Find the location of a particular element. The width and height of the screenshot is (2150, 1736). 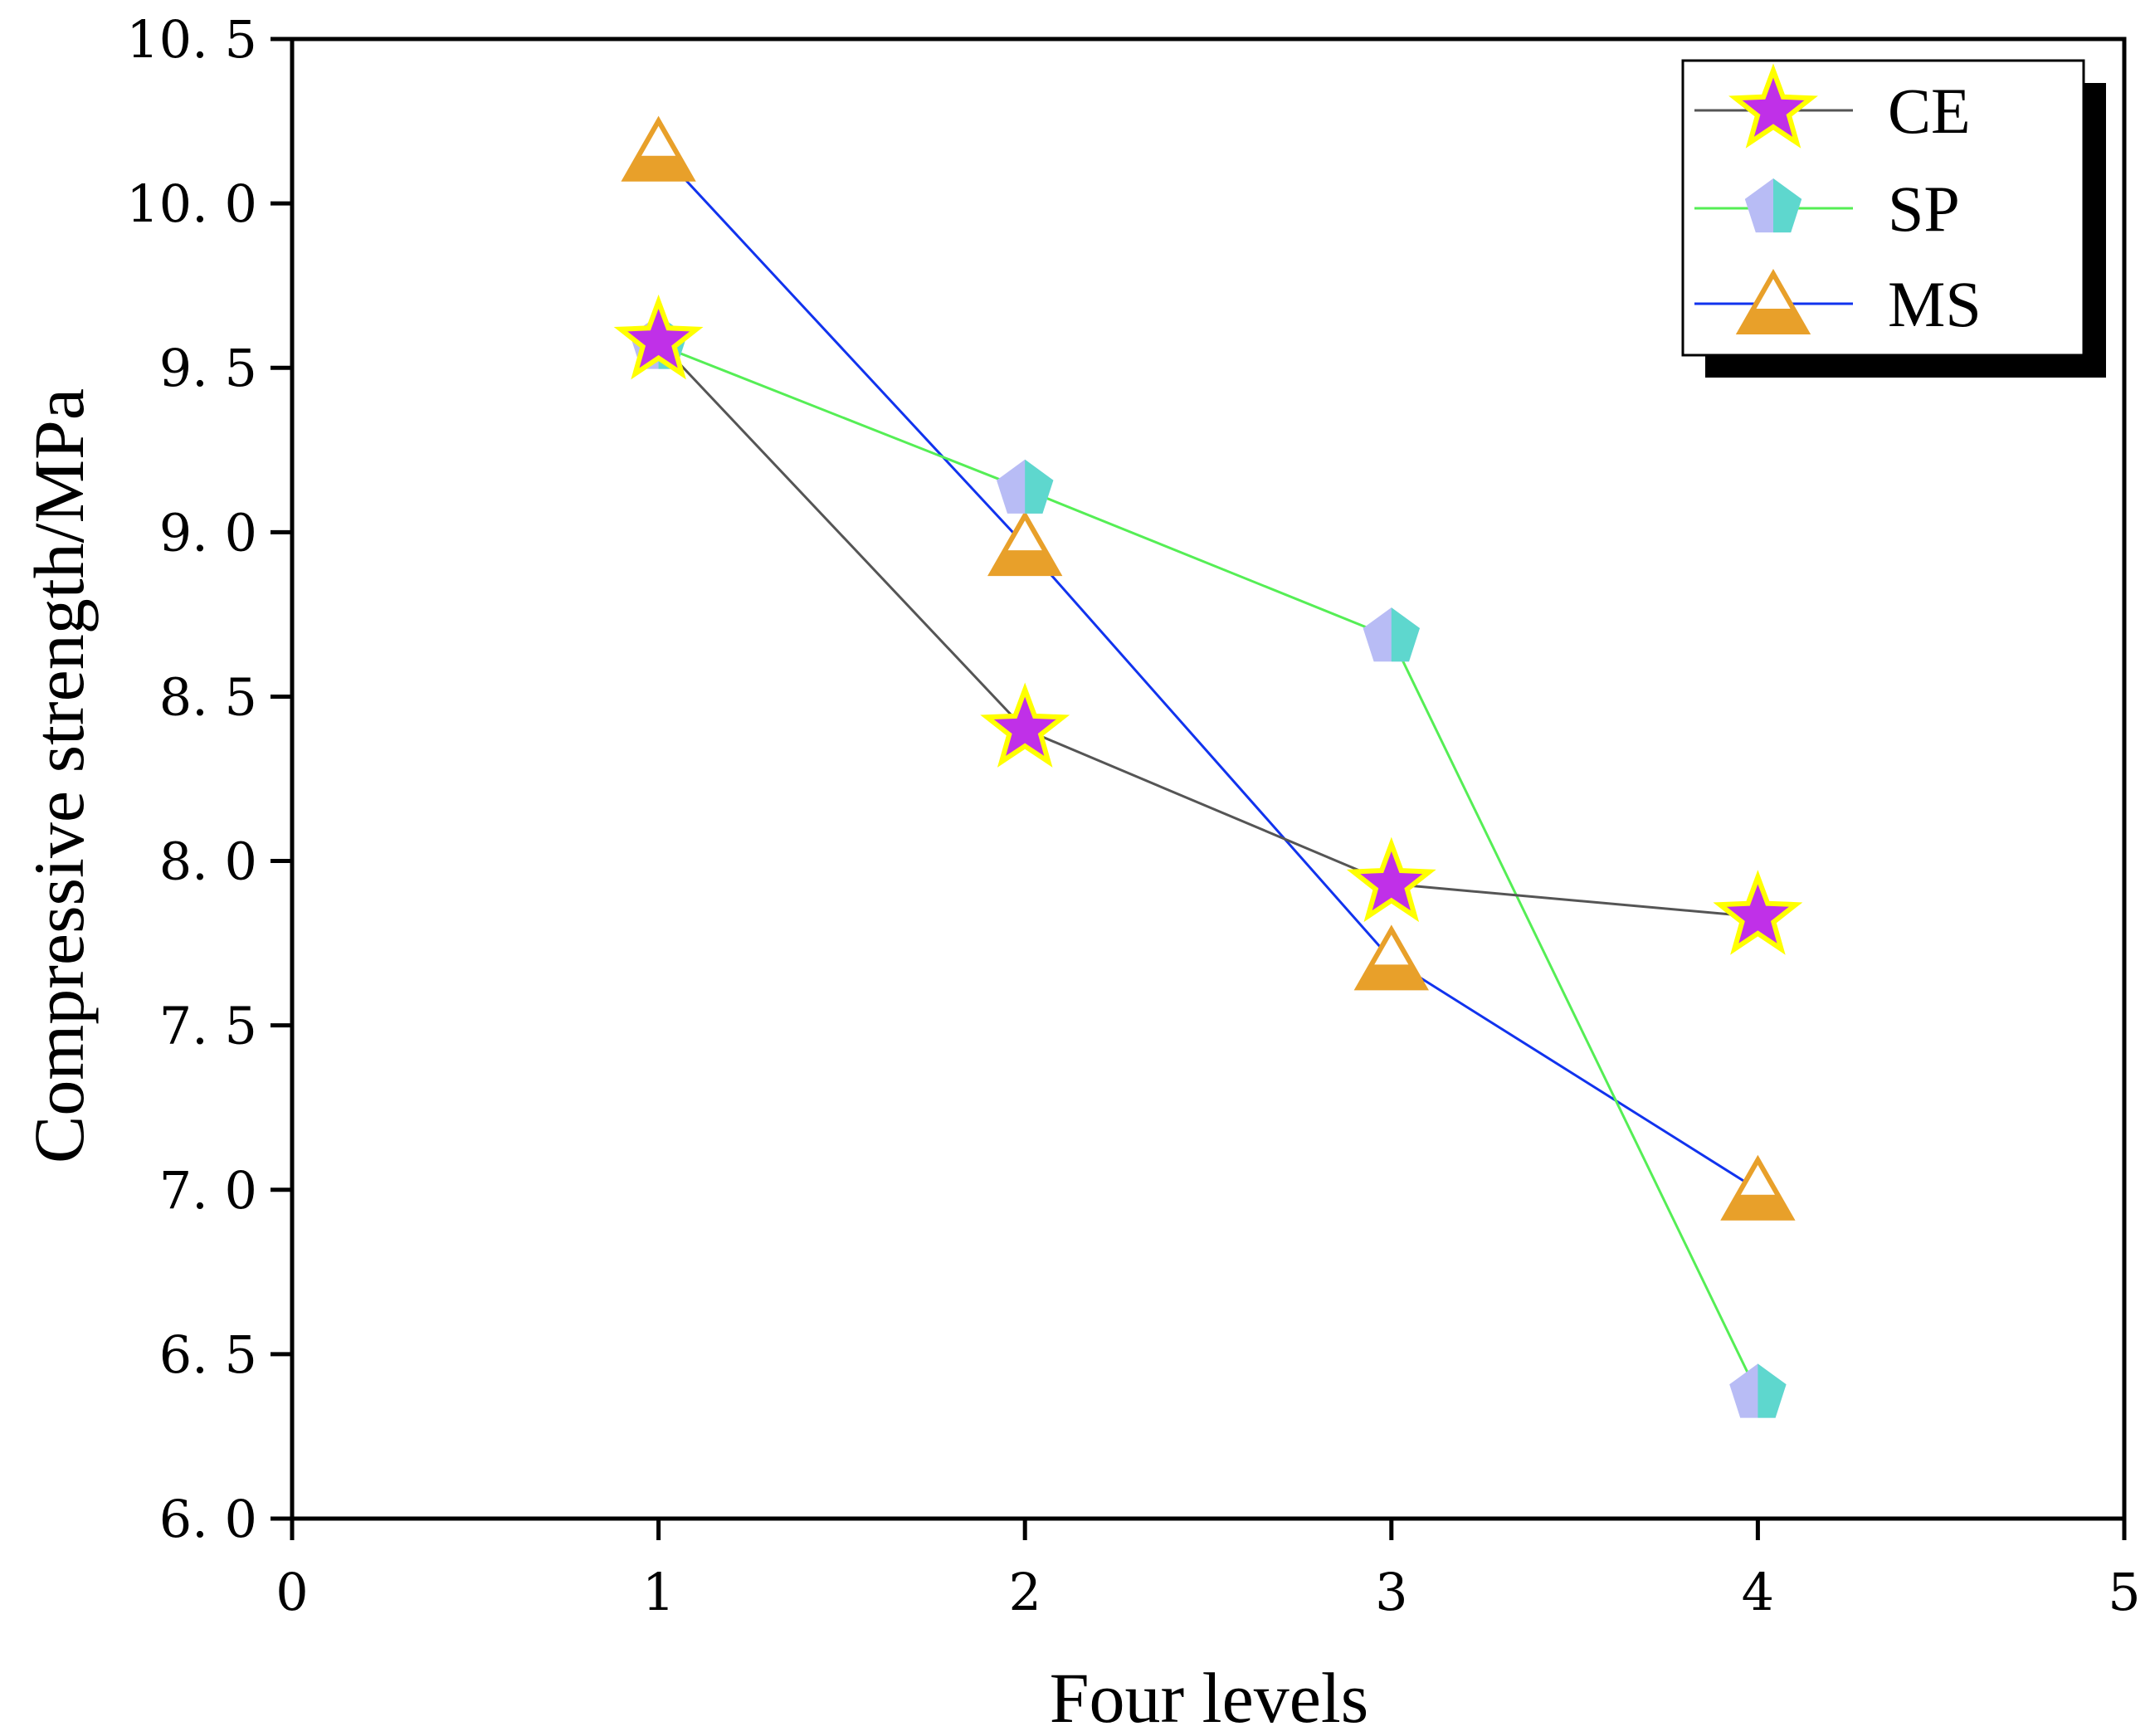

x-tick-label: 4 is located at coordinates (1758, 1592).